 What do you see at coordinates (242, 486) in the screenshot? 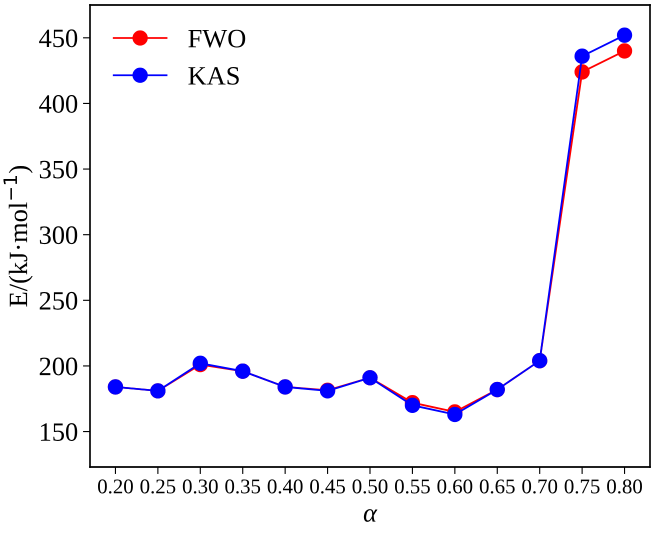
I see `x-tick-label: 0.35` at bounding box center [242, 486].